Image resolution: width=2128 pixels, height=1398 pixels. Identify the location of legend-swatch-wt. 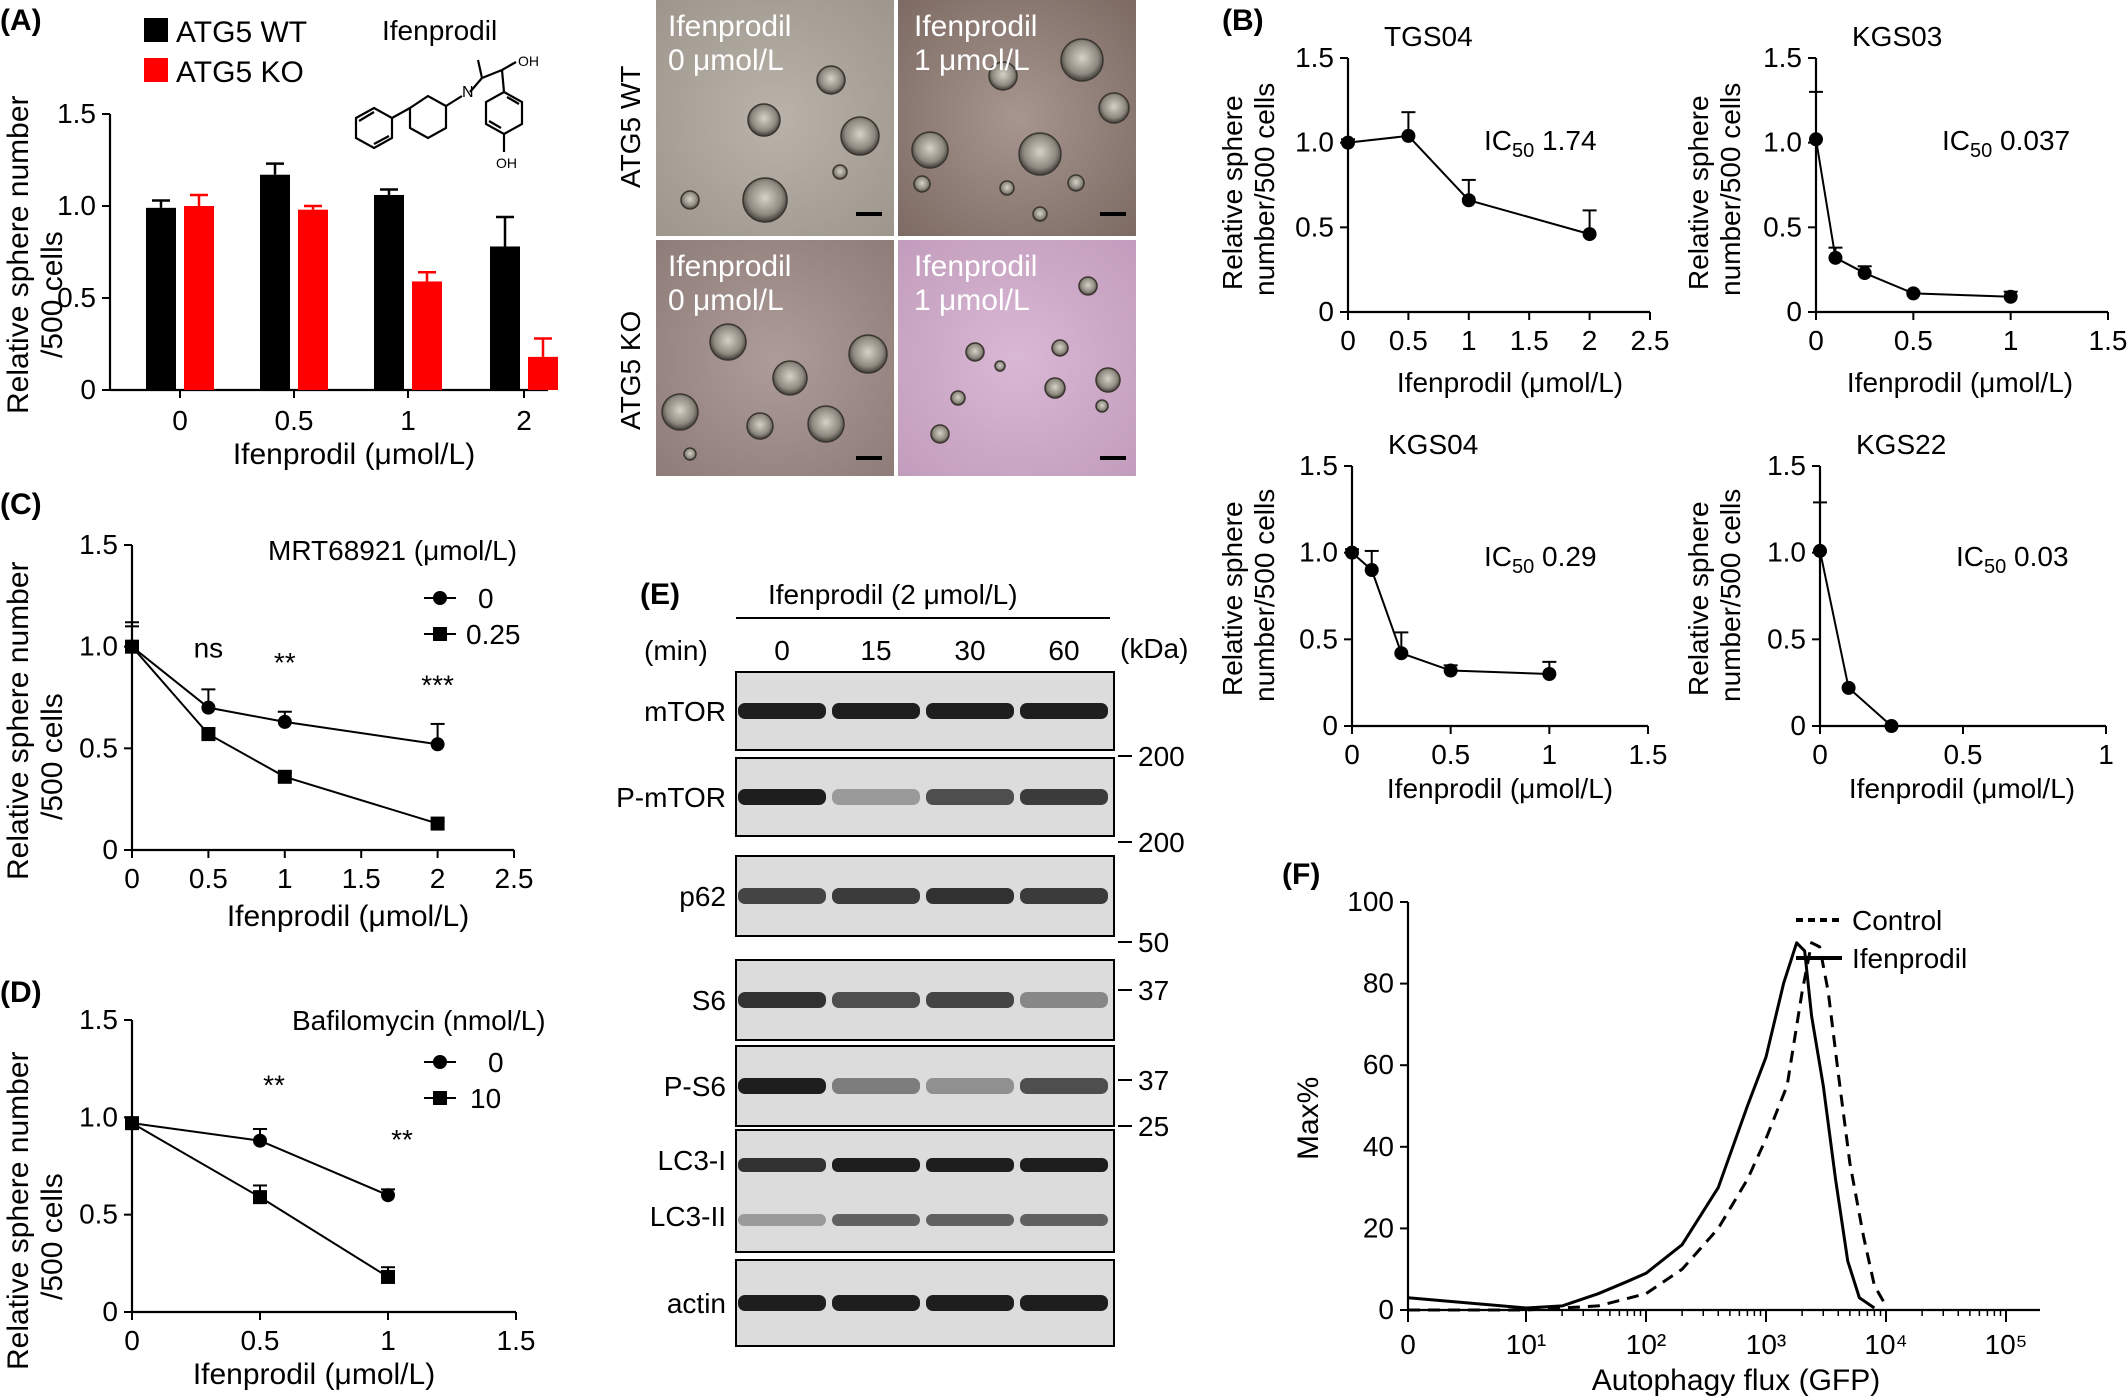
(156, 30).